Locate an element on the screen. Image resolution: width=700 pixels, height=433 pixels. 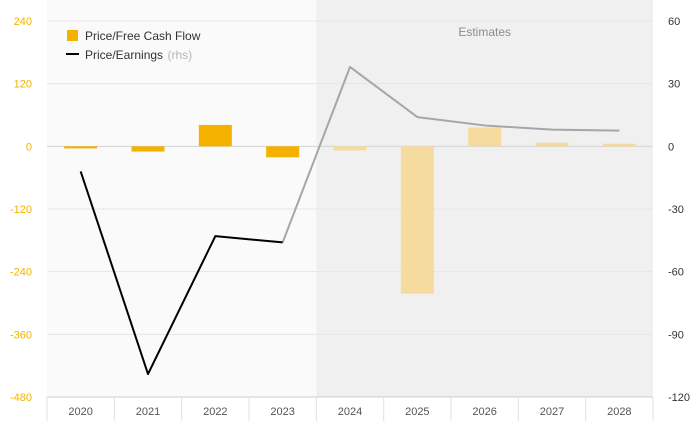
right-tick-label: -60 is located at coordinates (676, 273).